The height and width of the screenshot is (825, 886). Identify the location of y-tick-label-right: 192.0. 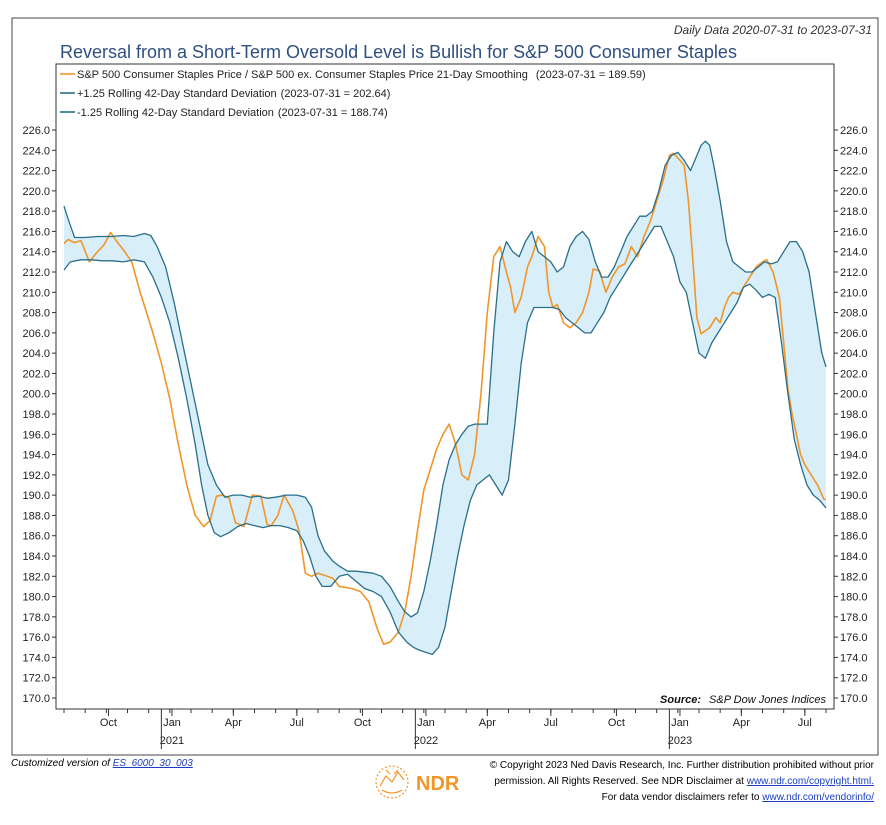
(854, 476).